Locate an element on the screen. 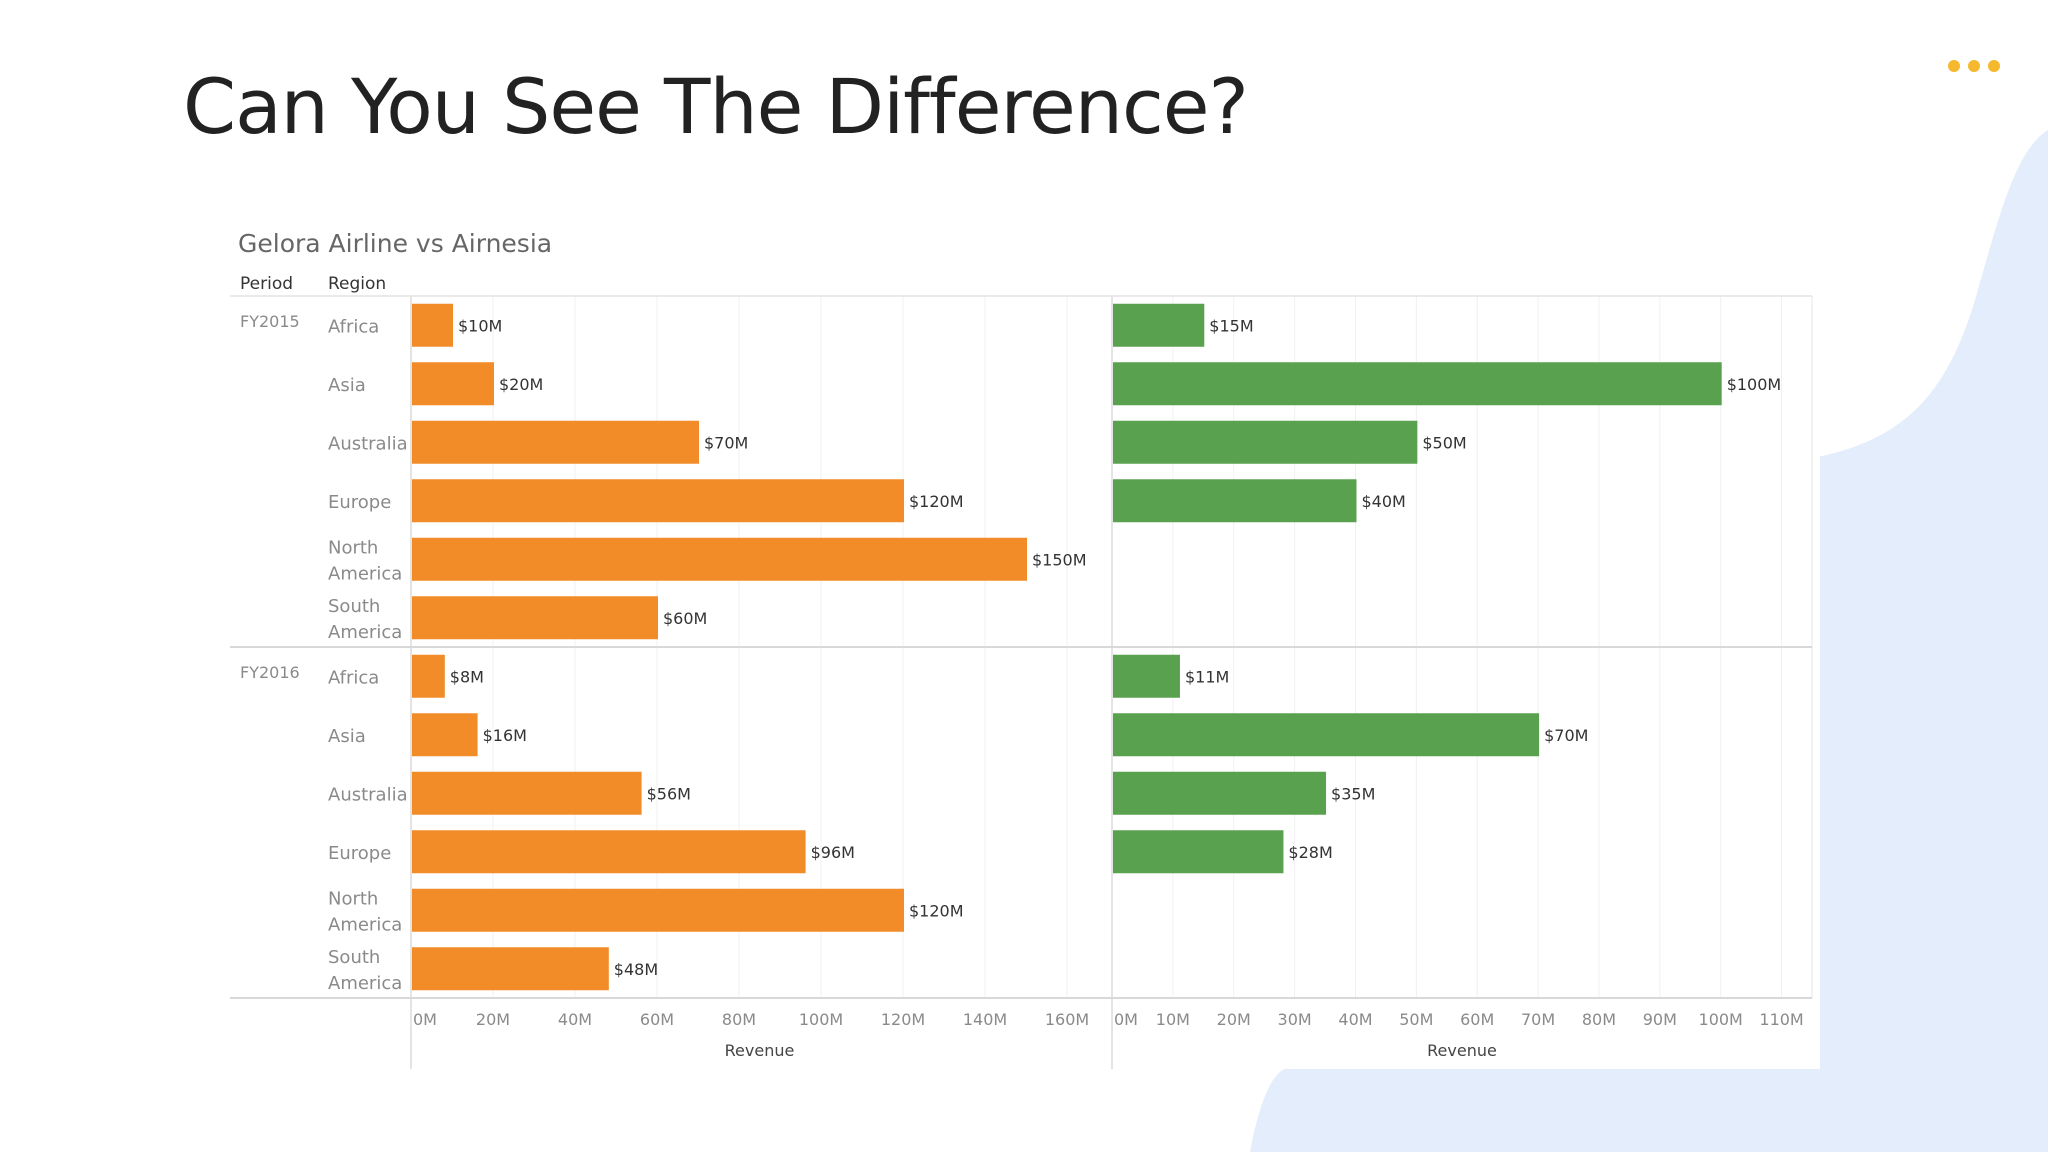 Image resolution: width=2048 pixels, height=1152 pixels. x-tick-label: 160M is located at coordinates (1067, 1019).